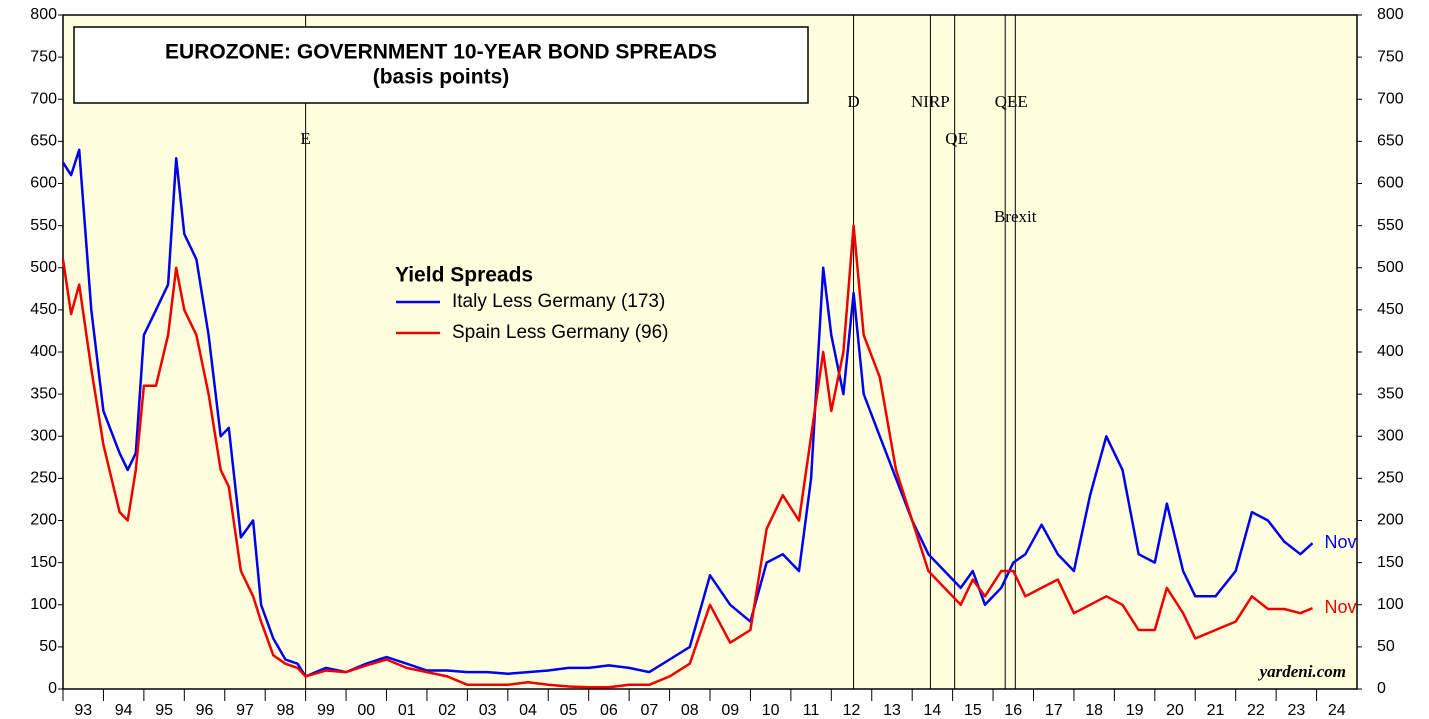 The image size is (1429, 719). What do you see at coordinates (43, 309) in the screenshot?
I see `y-tick-label: 450` at bounding box center [43, 309].